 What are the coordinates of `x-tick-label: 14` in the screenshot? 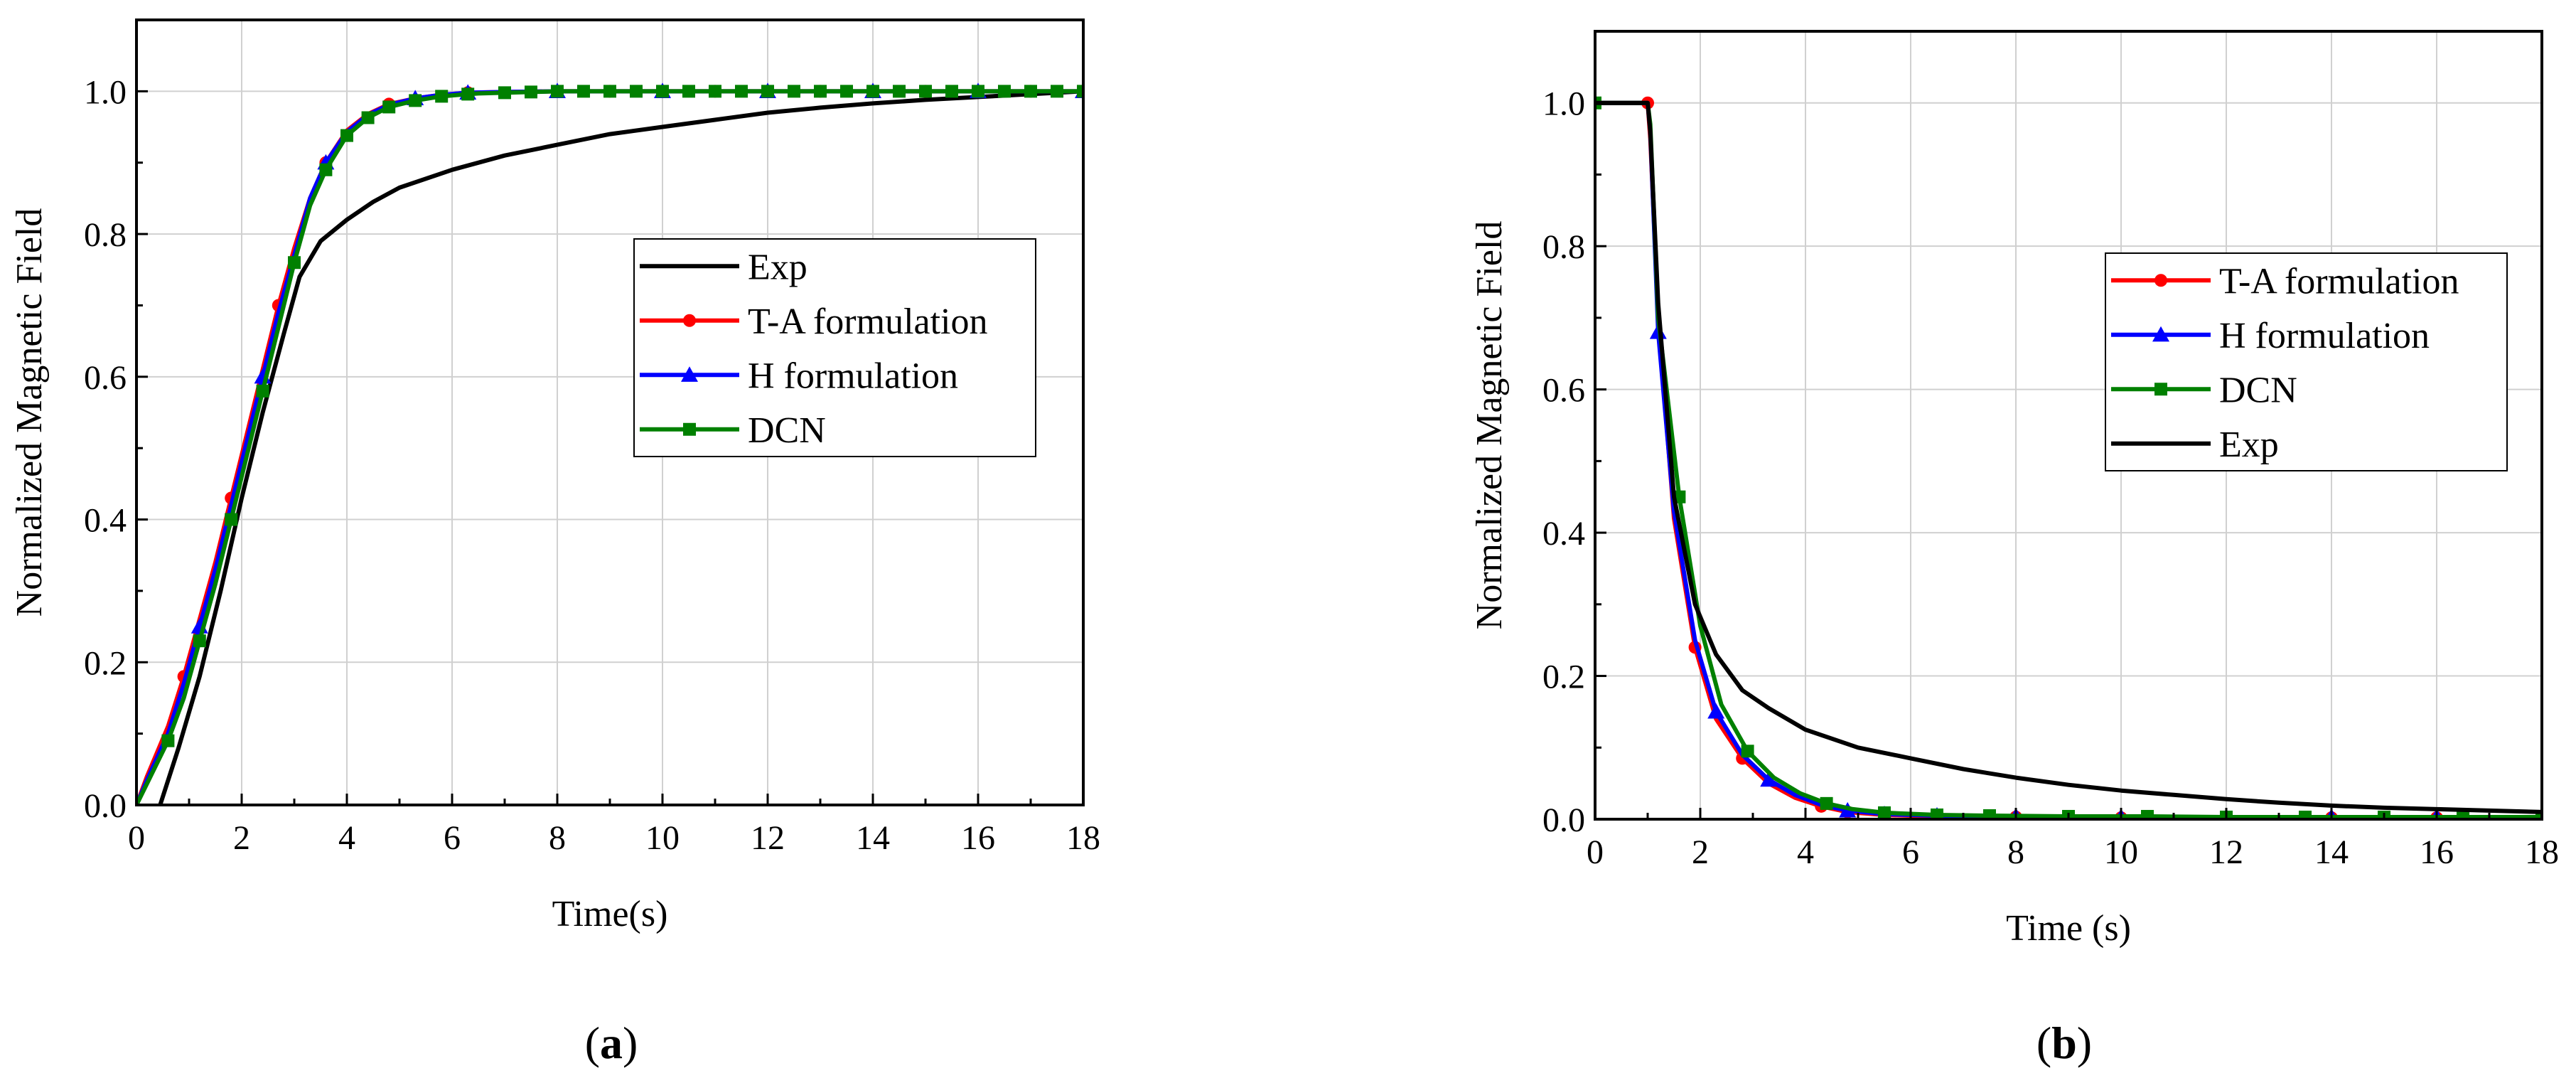 It's located at (2331, 852).